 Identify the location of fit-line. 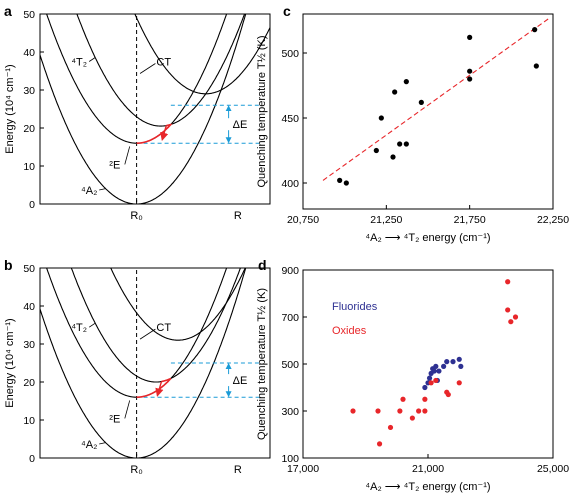
(436, 99).